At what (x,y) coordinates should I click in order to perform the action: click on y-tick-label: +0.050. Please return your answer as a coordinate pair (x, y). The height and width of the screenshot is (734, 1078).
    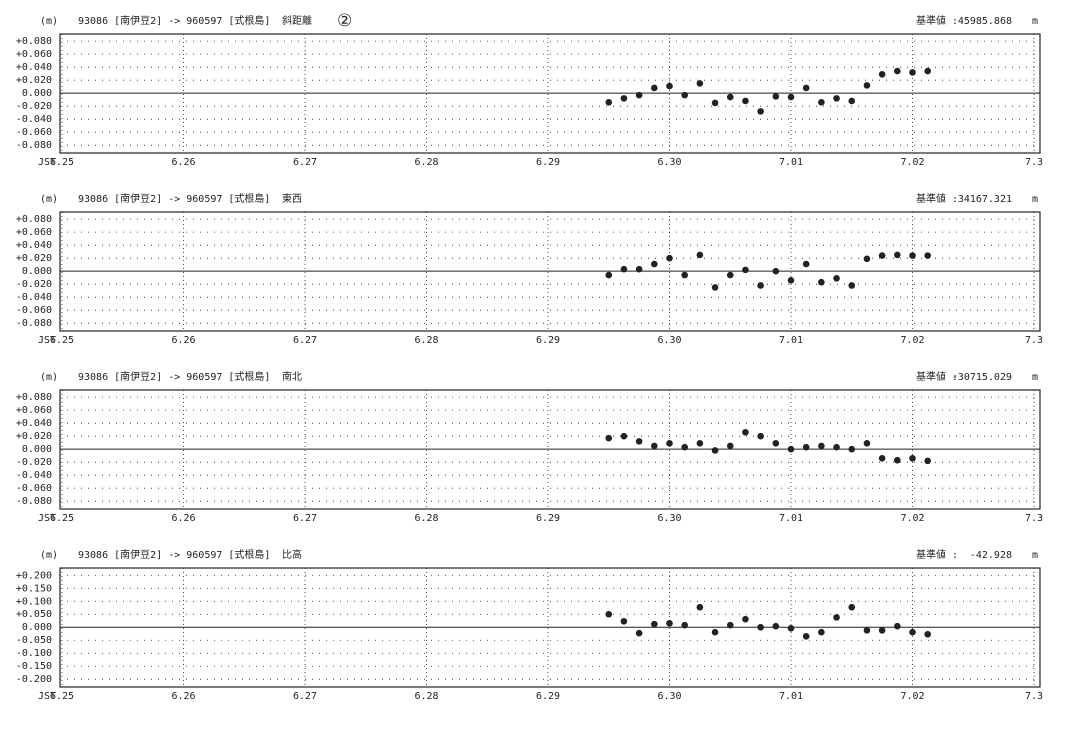
    Looking at the image, I should click on (34, 614).